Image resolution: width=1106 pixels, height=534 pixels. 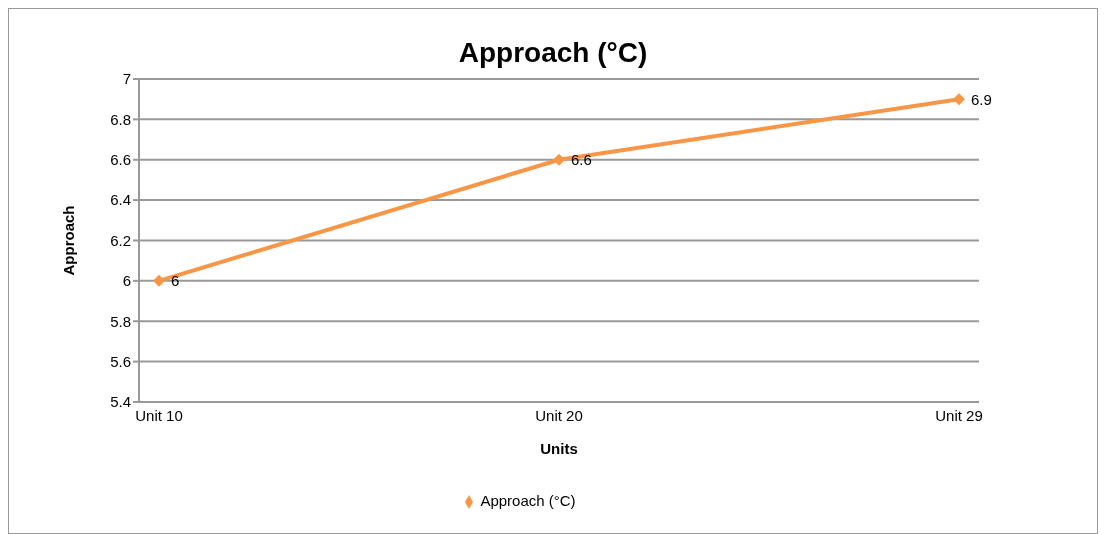 What do you see at coordinates (559, 415) in the screenshot?
I see `x-tick-label: Unit 20` at bounding box center [559, 415].